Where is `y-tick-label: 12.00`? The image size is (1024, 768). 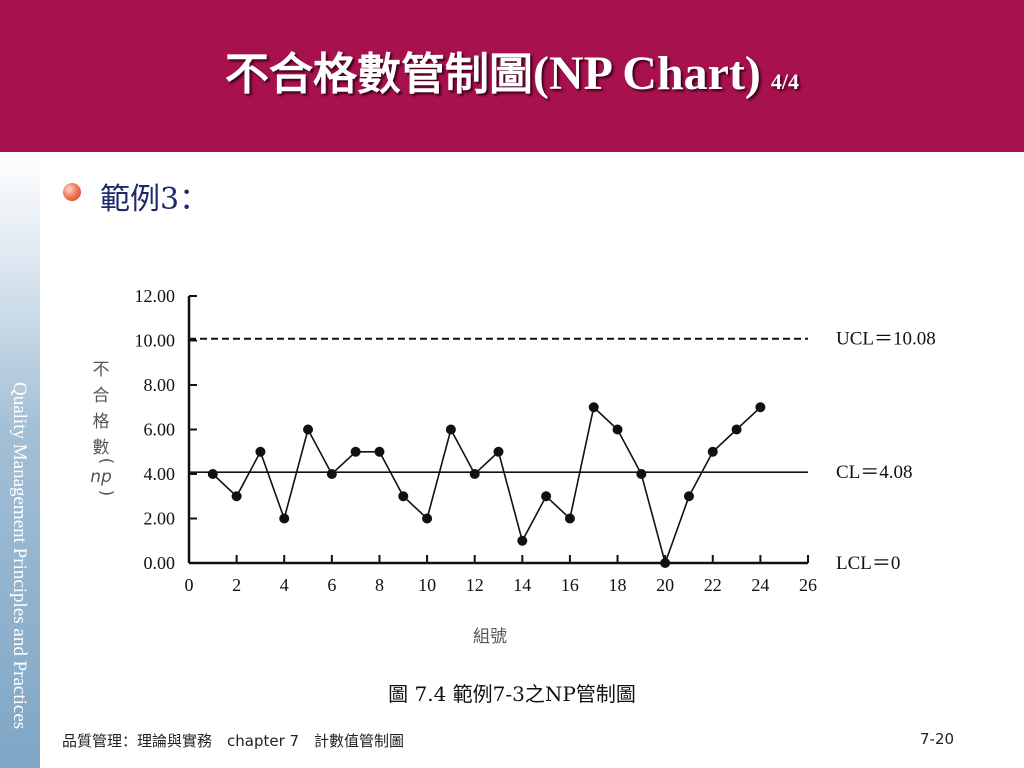
y-tick-label: 12.00 is located at coordinates (155, 296).